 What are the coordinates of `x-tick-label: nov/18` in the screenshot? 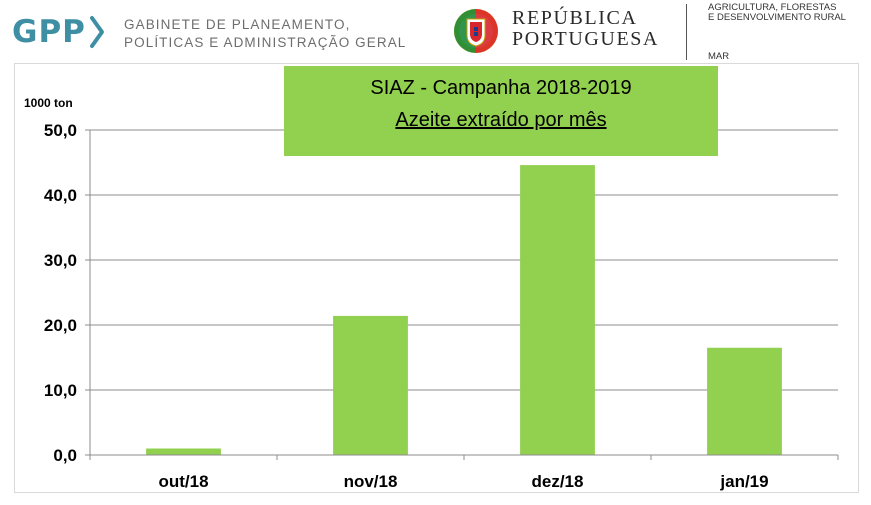 It's located at (371, 481).